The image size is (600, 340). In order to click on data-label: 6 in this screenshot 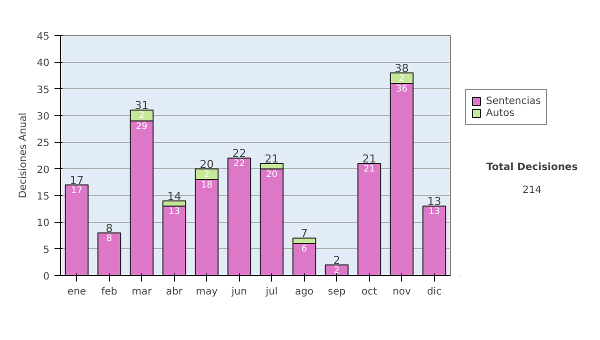, I will do `click(304, 249)`.